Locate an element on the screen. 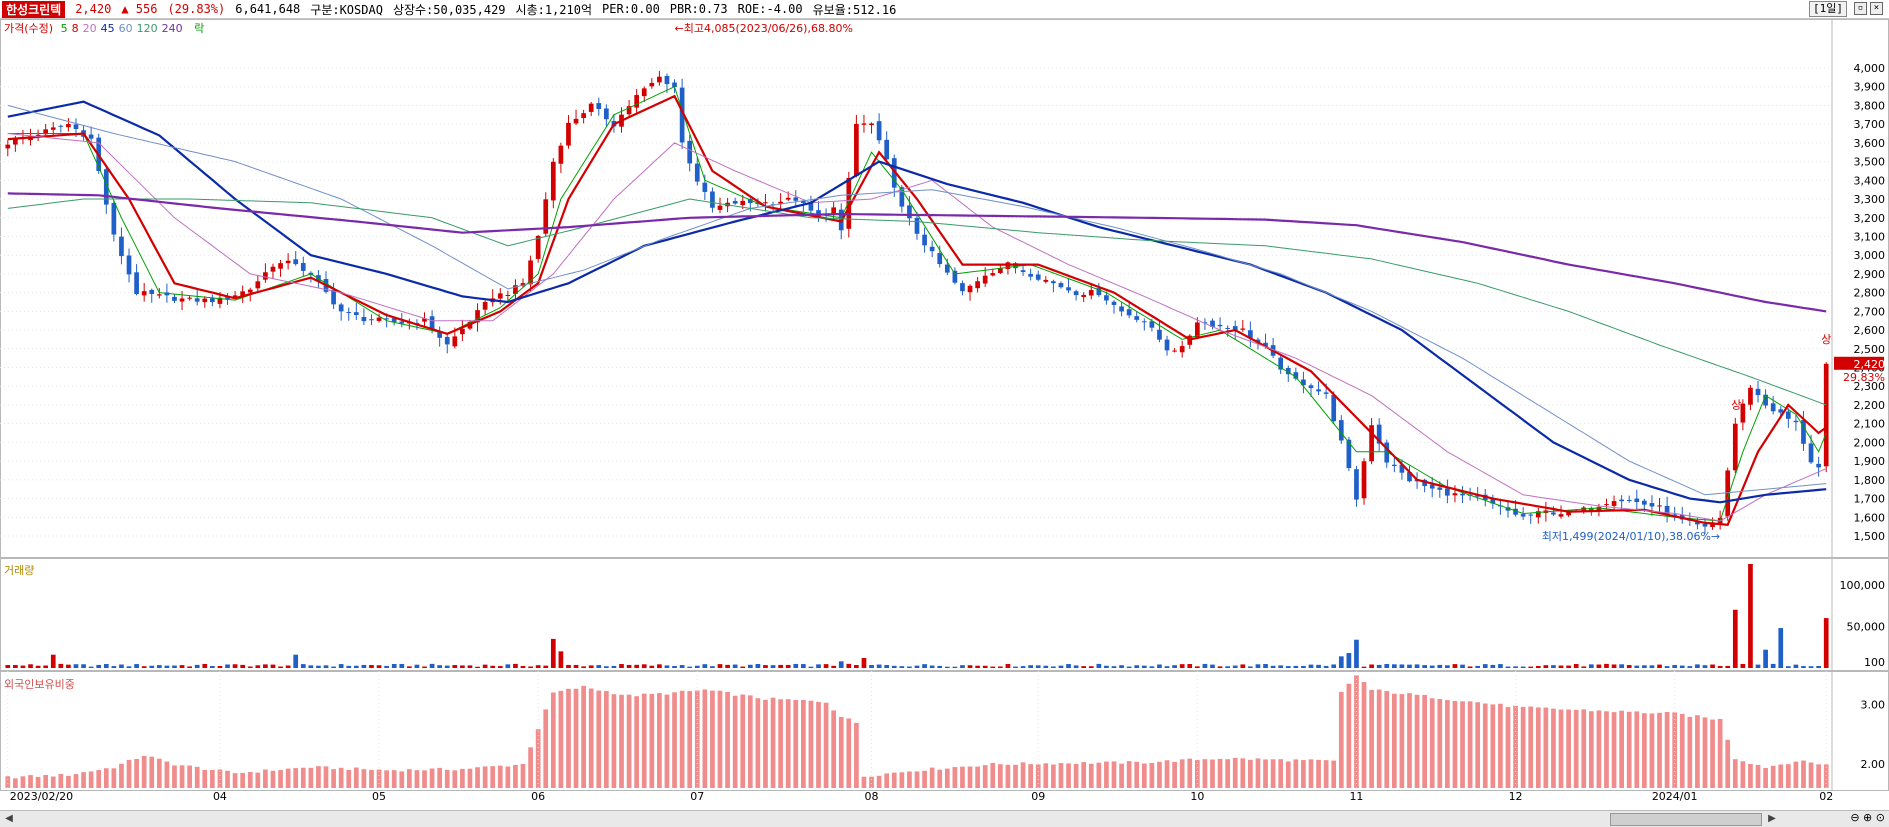 Image resolution: width=1889 pixels, height=827 pixels. scroll-left-icon: ◀ is located at coordinates (9, 818).